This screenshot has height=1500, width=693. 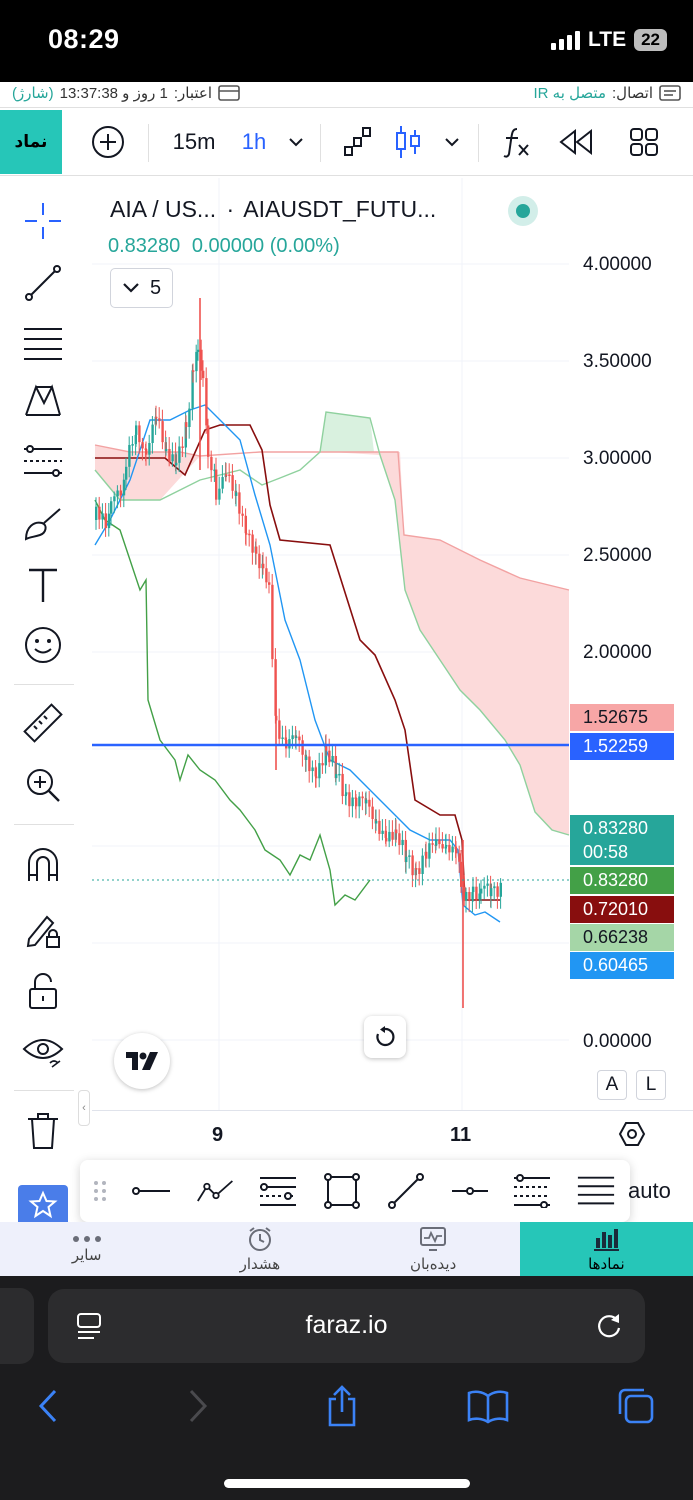 I want to click on lock-all-tool, so click(x=43, y=991).